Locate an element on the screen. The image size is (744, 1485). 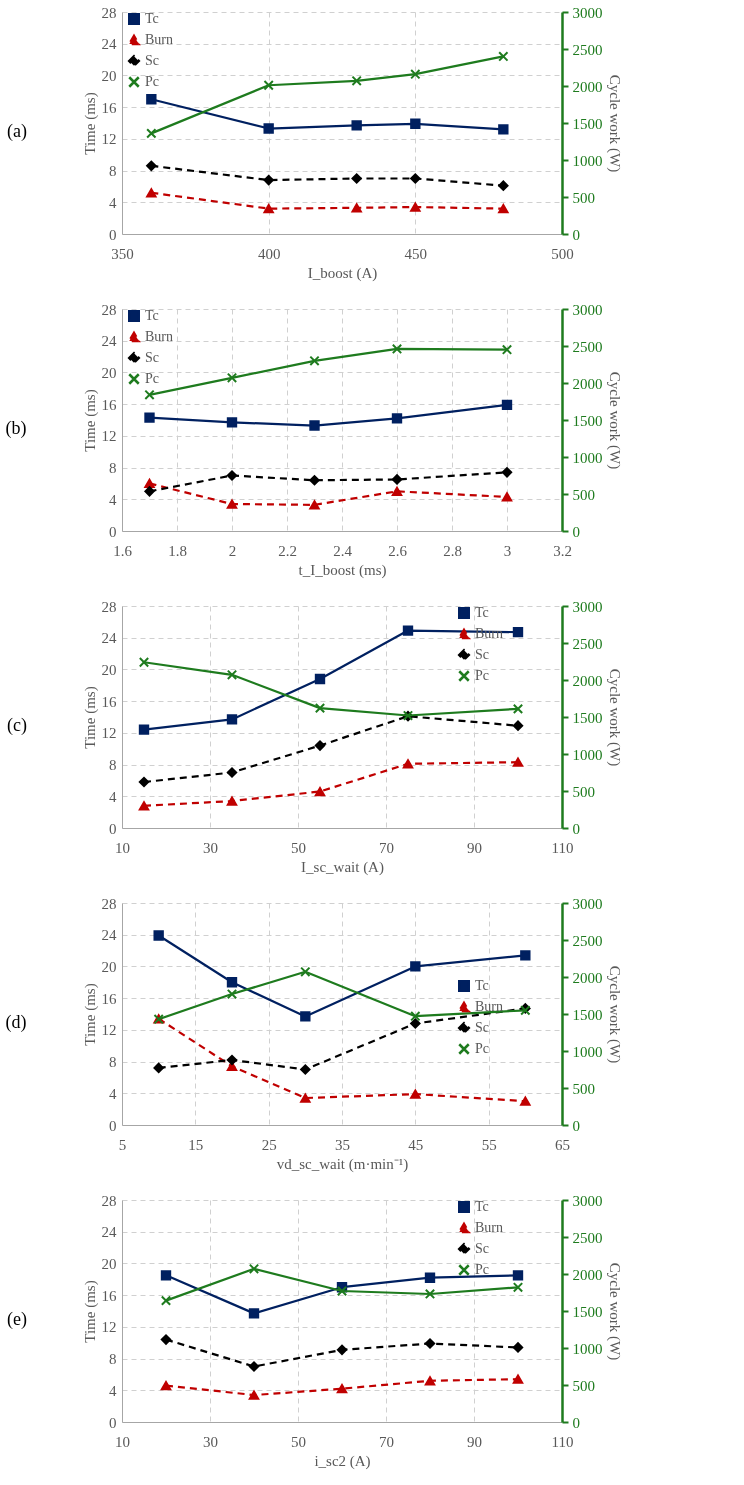
x-tick-label: 55 is located at coordinates (489, 1144).